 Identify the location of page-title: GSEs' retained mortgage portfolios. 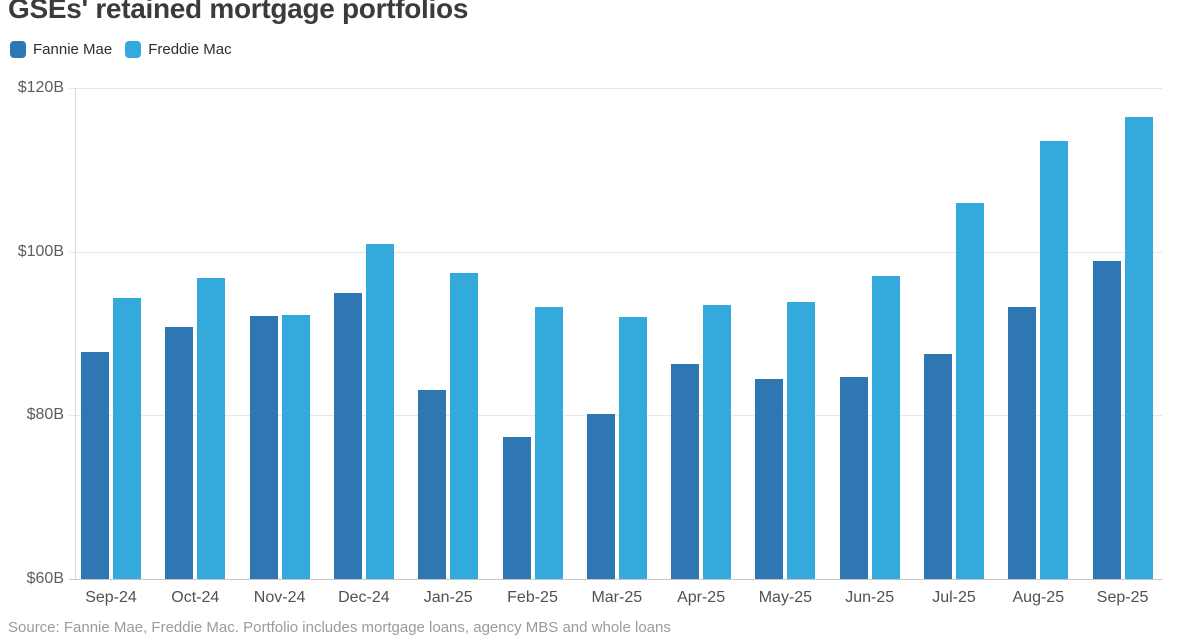
(238, 12).